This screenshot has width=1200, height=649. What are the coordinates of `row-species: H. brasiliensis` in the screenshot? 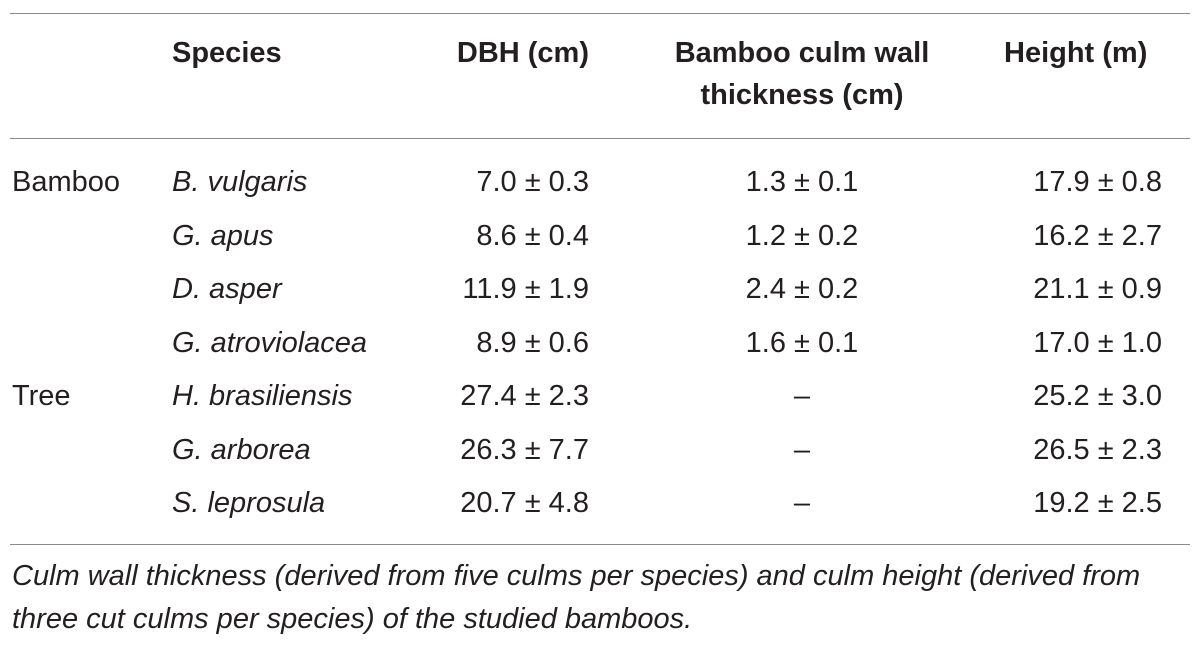 It's located at (262, 396).